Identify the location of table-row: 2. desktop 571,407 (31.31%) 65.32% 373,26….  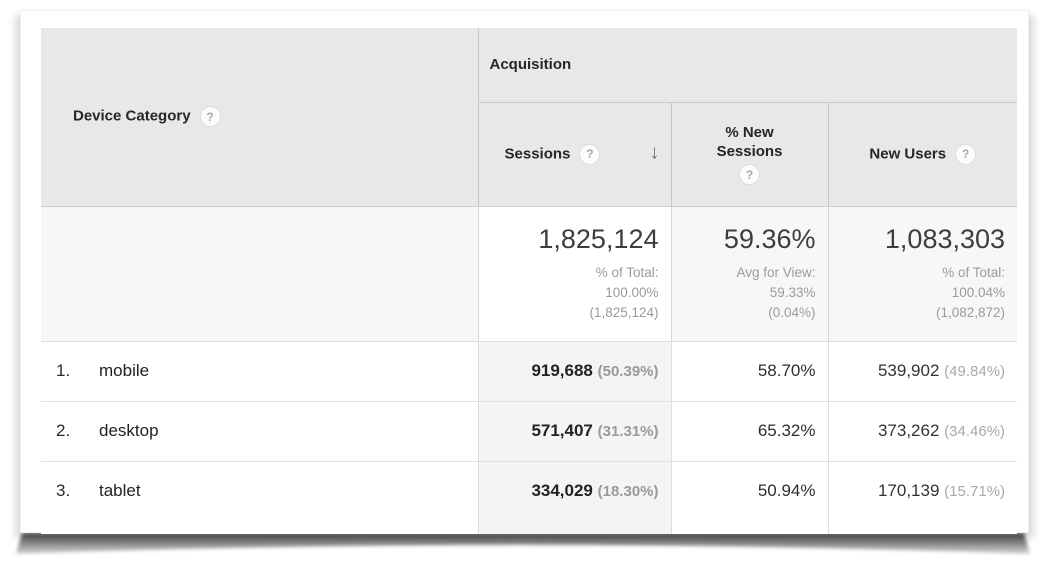
(529, 431).